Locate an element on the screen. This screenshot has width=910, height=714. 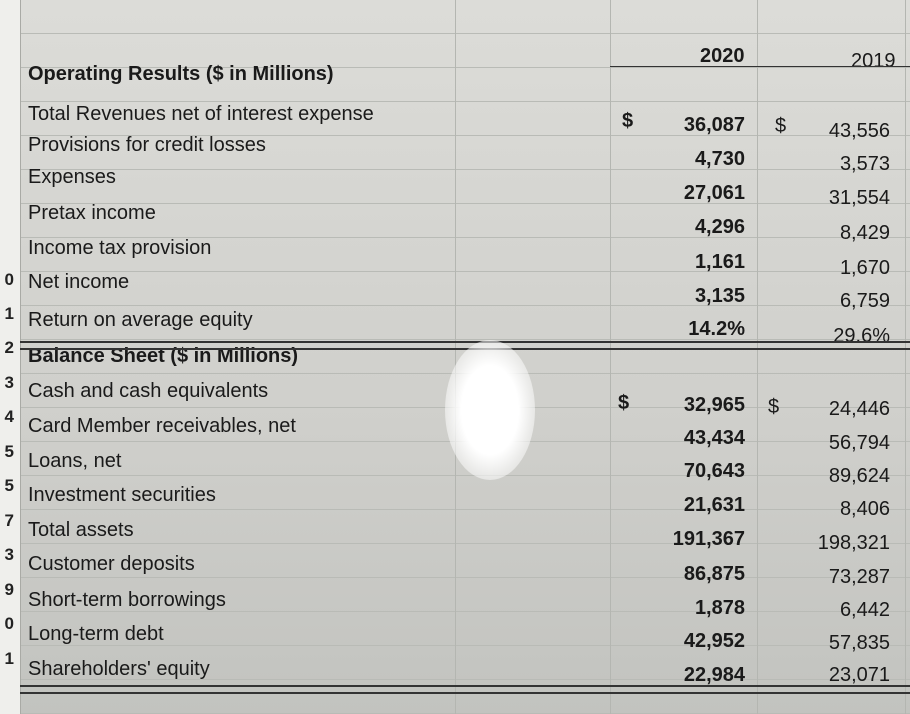
cell-2019-short-term: 6,442 is located at coordinates (864, 610).